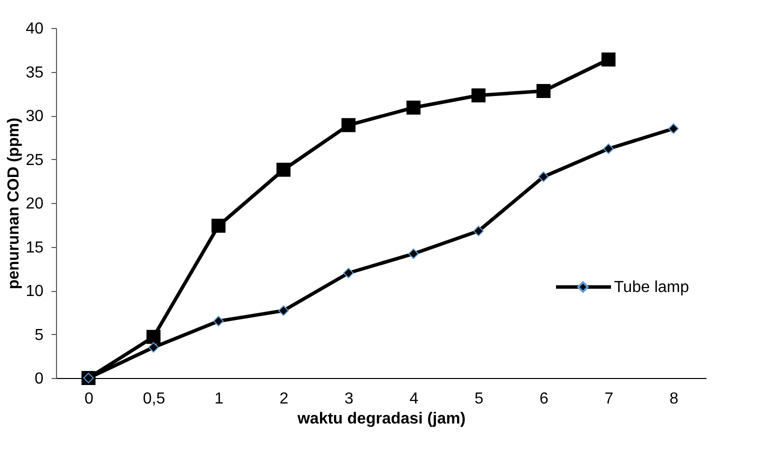  What do you see at coordinates (284, 399) in the screenshot?
I see `x-tick-label: 2` at bounding box center [284, 399].